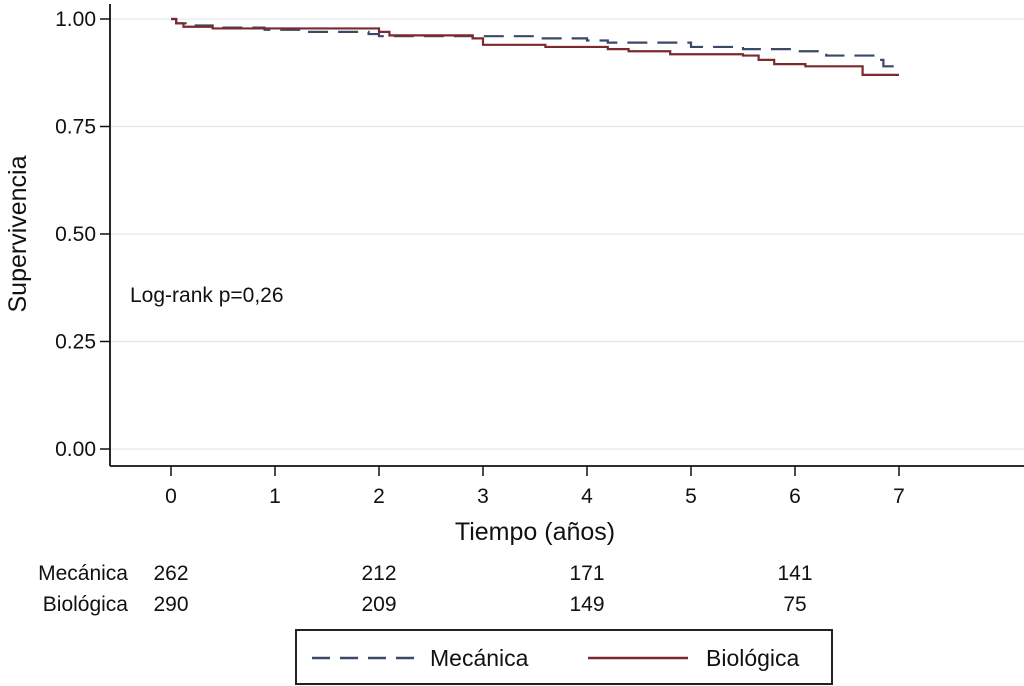 The image size is (1024, 686). What do you see at coordinates (479, 658) in the screenshot?
I see `legend-label-mecanica: Mecánica` at bounding box center [479, 658].